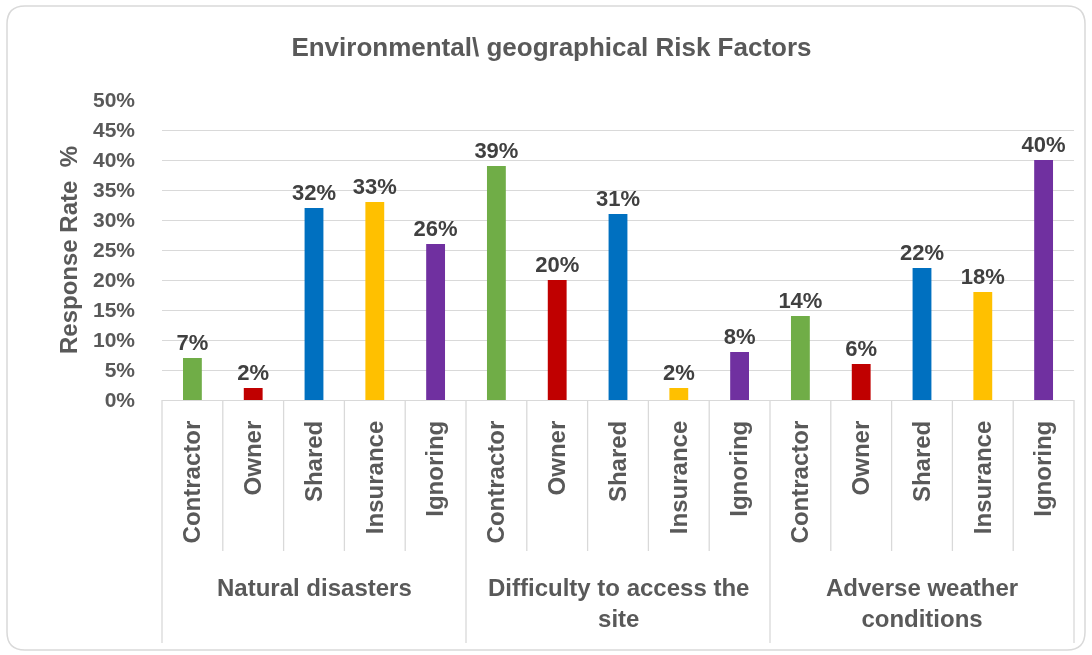 The height and width of the screenshot is (655, 1092). Describe the element at coordinates (114, 250) in the screenshot. I see `y-tick-label: 25%` at that location.